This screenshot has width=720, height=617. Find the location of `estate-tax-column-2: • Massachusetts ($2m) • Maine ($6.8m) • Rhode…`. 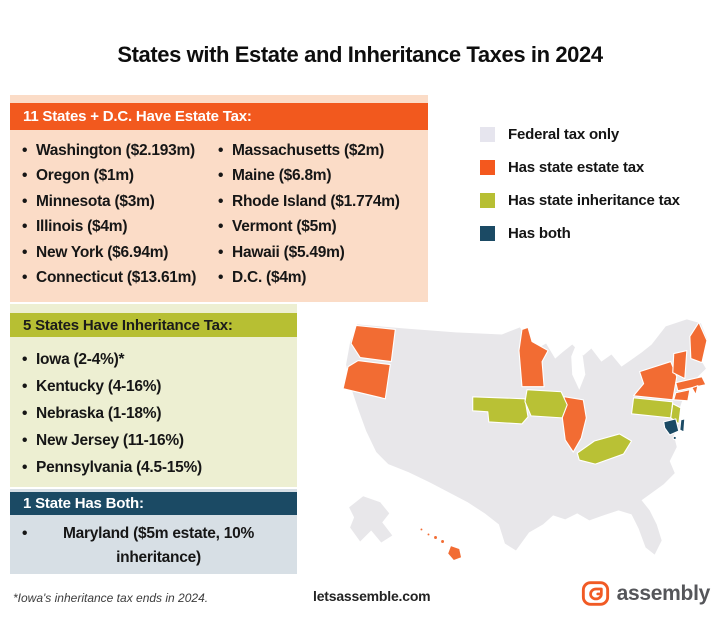

estate-tax-column-2: • Massachusetts ($2m) • Maine ($6.8m) • Rhode… is located at coordinates (316, 214).